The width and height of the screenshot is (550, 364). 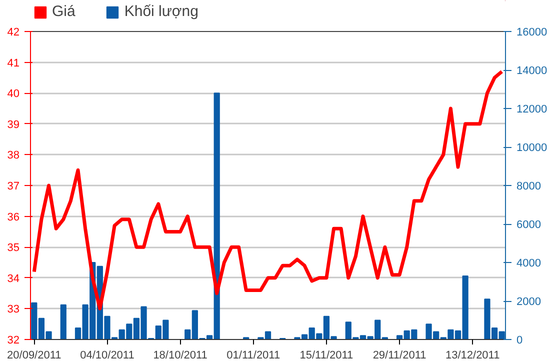 I want to click on y2-tick-label: 4000, so click(x=528, y=264).